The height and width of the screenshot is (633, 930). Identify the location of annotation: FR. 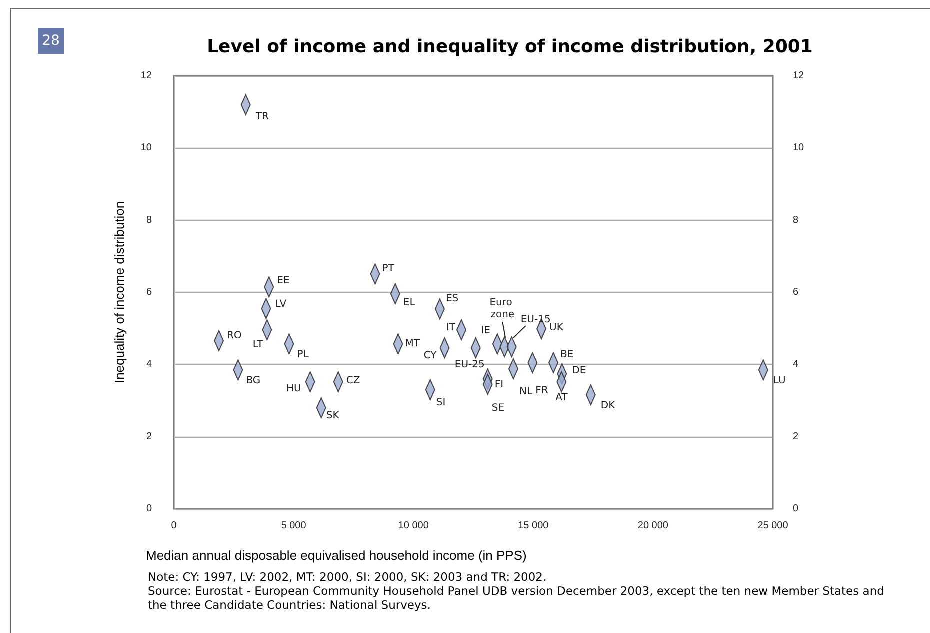
(542, 390).